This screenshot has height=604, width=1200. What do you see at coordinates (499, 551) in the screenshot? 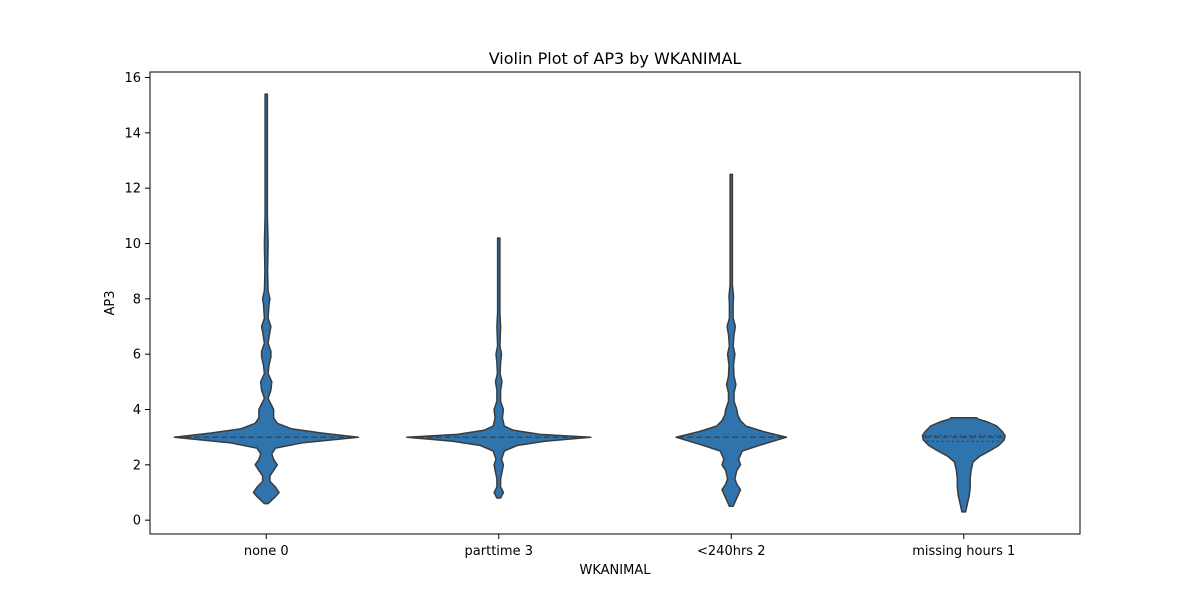
I see `x-tick-label: parttime 3` at bounding box center [499, 551].